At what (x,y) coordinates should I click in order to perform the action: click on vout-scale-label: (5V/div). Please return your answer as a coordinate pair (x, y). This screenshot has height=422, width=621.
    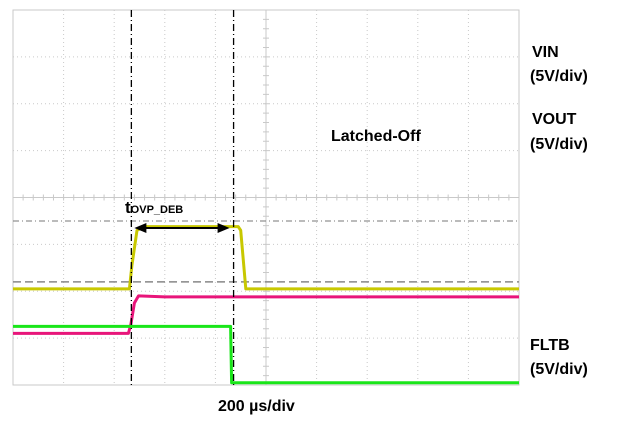
    Looking at the image, I should click on (559, 144).